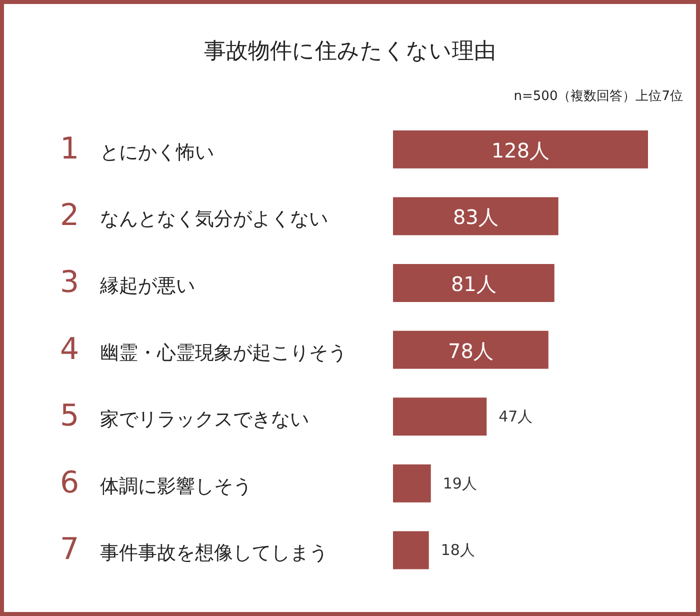  I want to click on chart-title: 事故物件に住みたくない理由, so click(350, 51).